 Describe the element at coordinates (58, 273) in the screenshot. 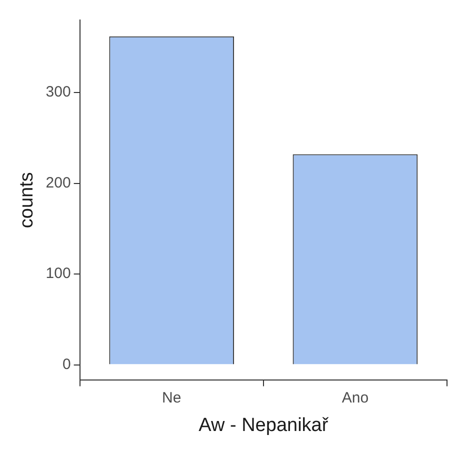

I see `y-tick-label: 100` at that location.